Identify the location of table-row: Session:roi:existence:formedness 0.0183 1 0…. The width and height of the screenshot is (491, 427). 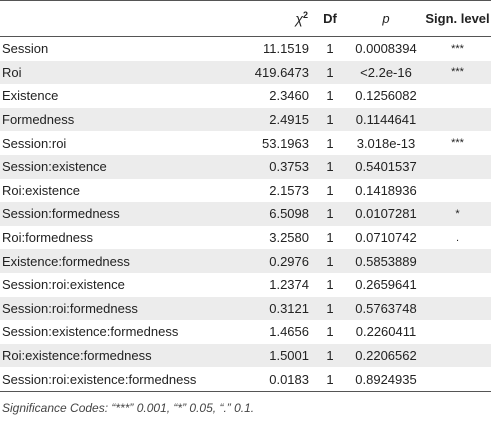
(245, 379).